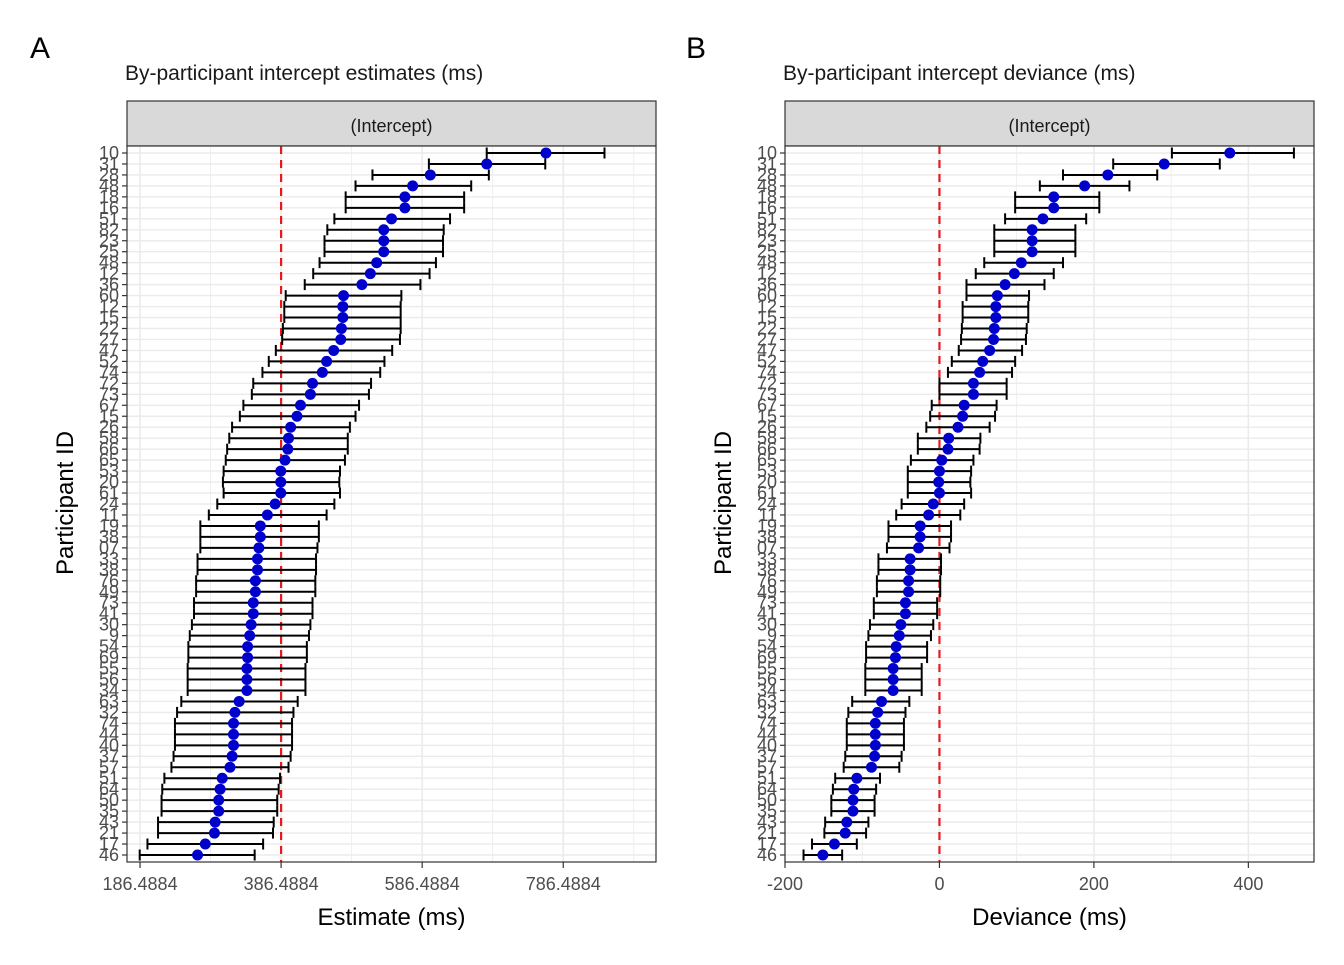 This screenshot has height=965, width=1344. What do you see at coordinates (1049, 917) in the screenshot?
I see `x-axis-title-b: Deviance (ms)` at bounding box center [1049, 917].